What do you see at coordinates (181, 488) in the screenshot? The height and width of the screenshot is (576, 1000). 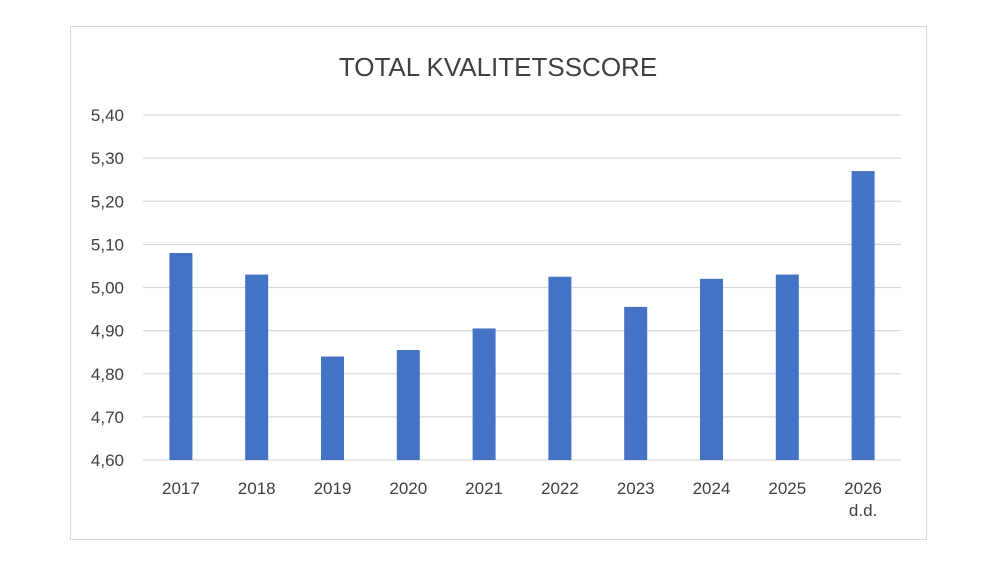 I see `x-tick-label: 2017` at bounding box center [181, 488].